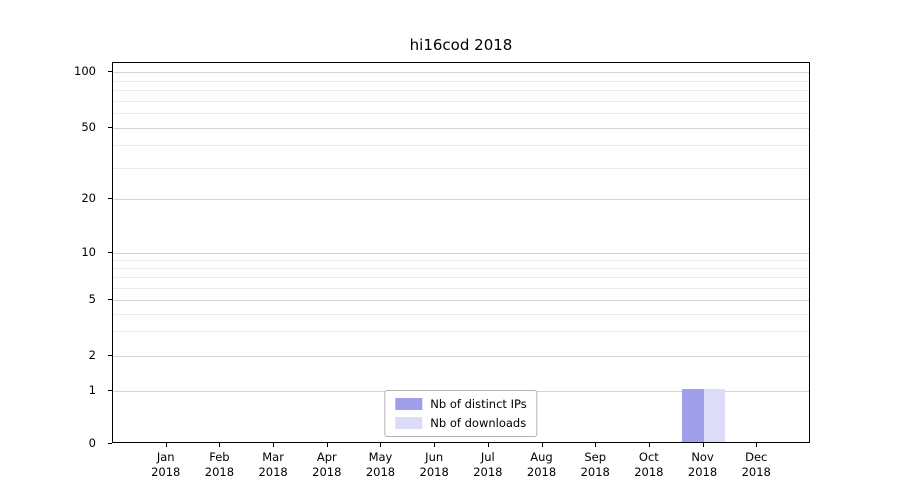  I want to click on chart-title: hi16cod 2018, so click(461, 45).